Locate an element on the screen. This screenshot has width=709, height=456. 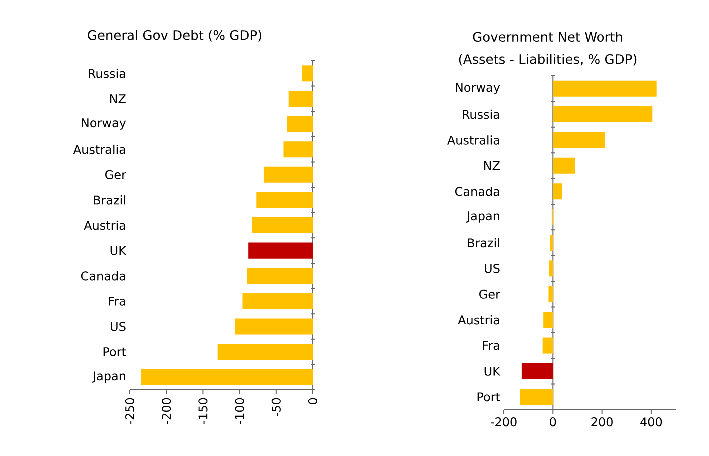
x-tick-label: -100 is located at coordinates (239, 411).